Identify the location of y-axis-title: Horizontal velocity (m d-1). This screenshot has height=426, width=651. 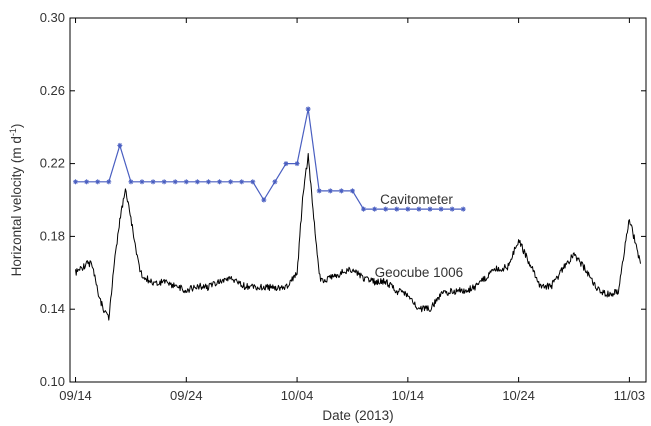
(16, 200).